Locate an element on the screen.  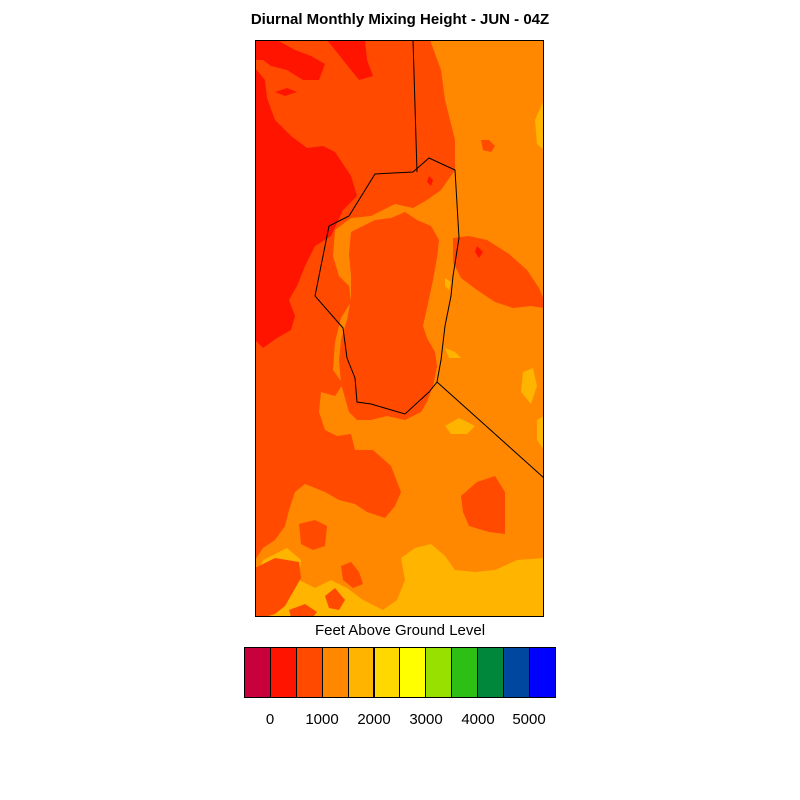
colorbar-tick-label: 1000 is located at coordinates (322, 719).